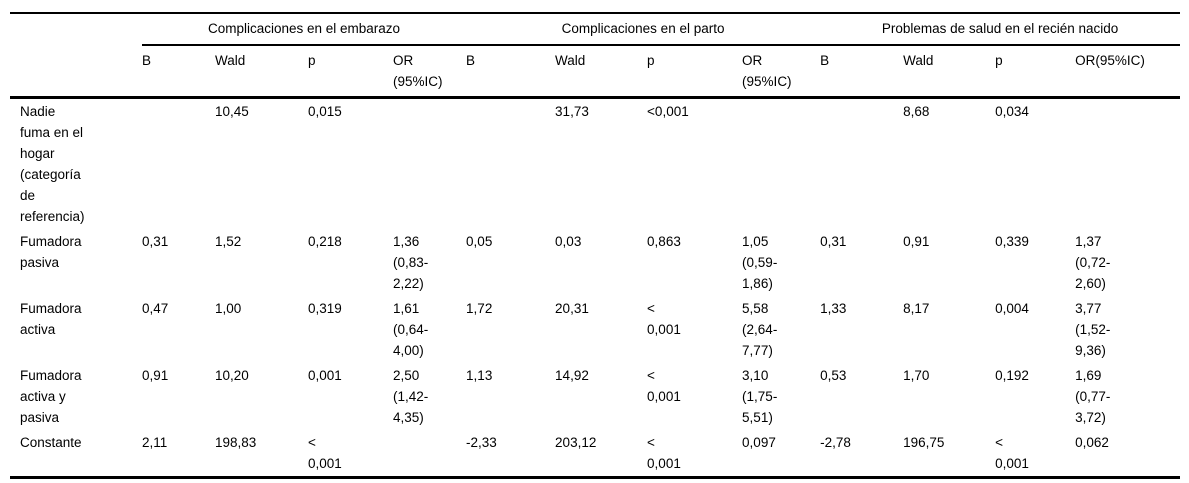 The height and width of the screenshot is (483, 1189). I want to click on table-cell: 0,034, so click(1012, 111).